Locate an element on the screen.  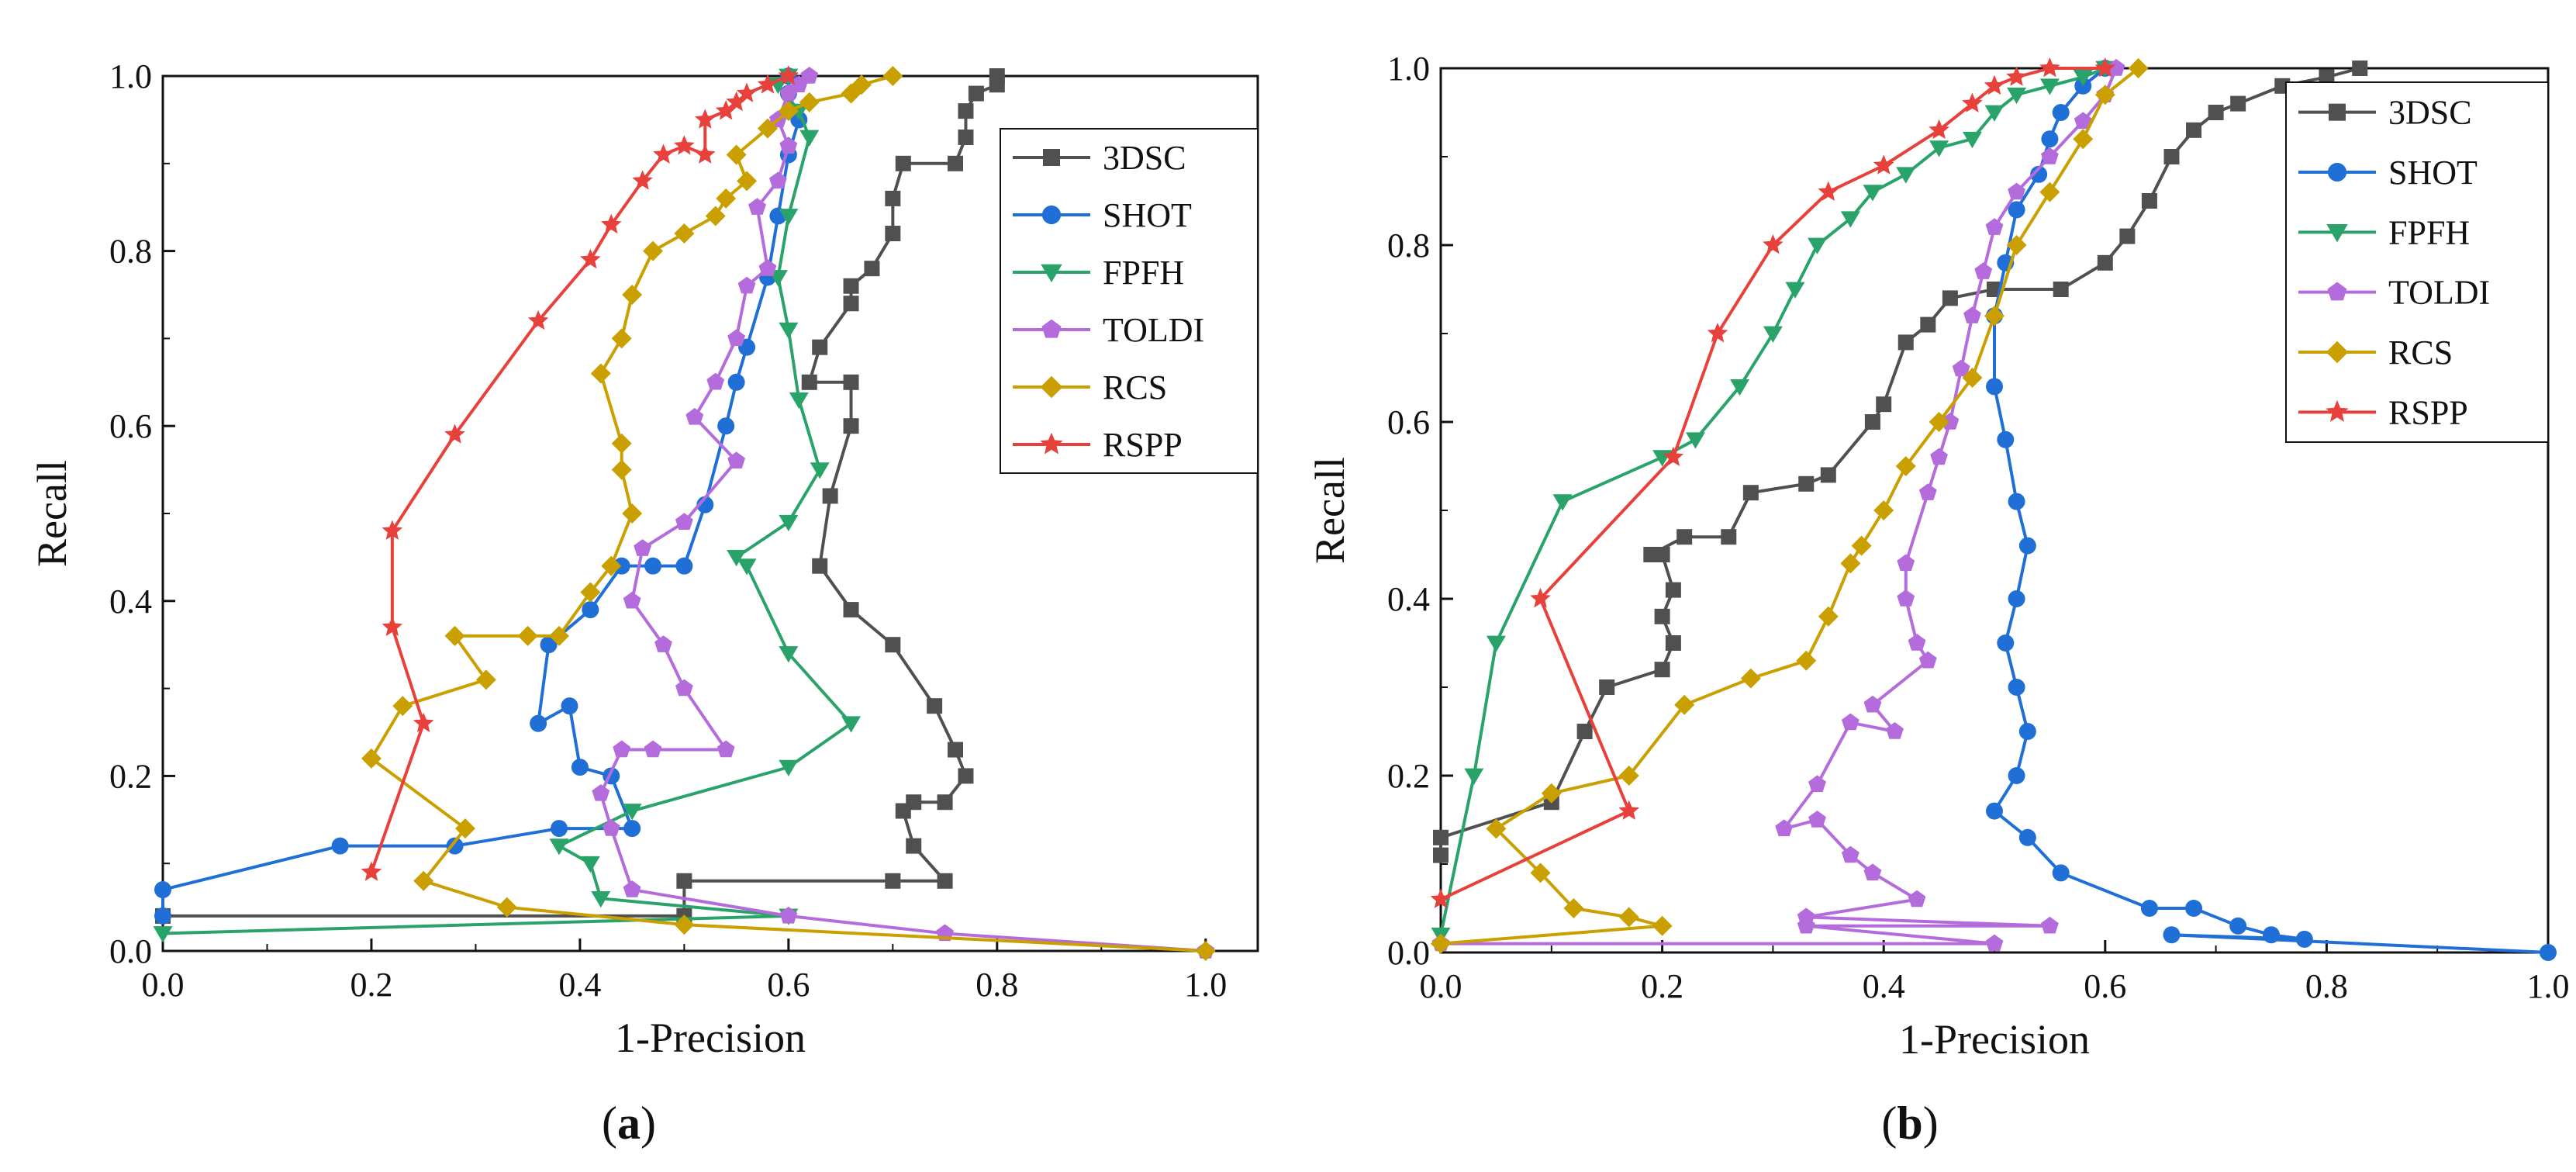
y-tick-label-a-5: 1.0 is located at coordinates (130, 76).